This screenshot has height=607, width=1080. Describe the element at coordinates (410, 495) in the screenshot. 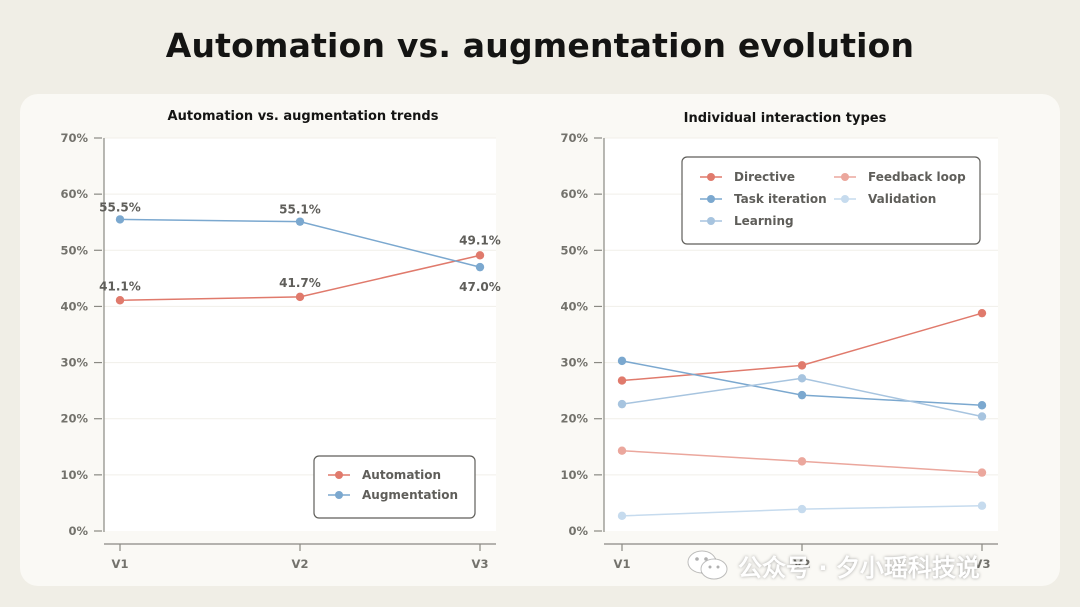

I see `legend-label: Augmentation` at that location.